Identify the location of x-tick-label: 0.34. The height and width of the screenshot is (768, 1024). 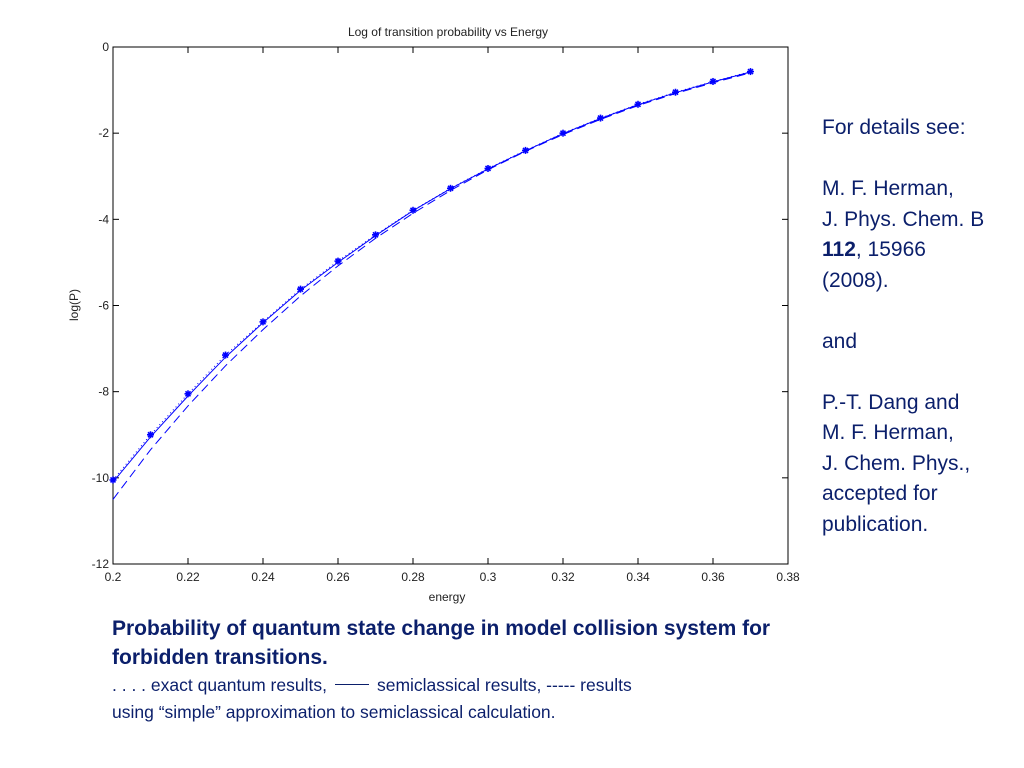
(638, 577).